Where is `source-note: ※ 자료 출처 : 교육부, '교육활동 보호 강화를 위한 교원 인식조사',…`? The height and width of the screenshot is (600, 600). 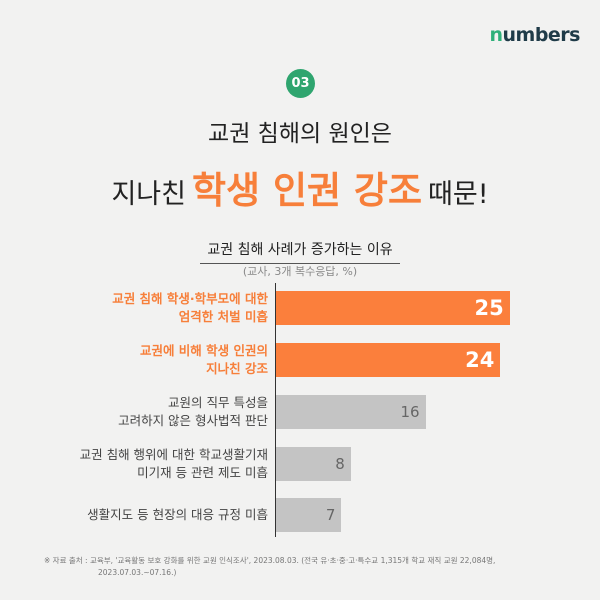 source-note: ※ 자료 출처 : 교육부, '교육활동 보호 강화를 위한 교원 인식조사',… is located at coordinates (269, 567).